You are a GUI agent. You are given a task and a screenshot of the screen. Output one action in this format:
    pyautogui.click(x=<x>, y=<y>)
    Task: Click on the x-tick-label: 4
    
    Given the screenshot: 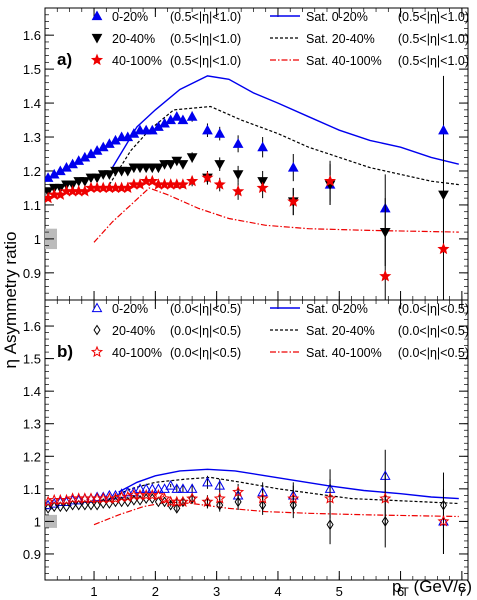 What is the action you would take?
    pyautogui.click(x=277, y=591)
    